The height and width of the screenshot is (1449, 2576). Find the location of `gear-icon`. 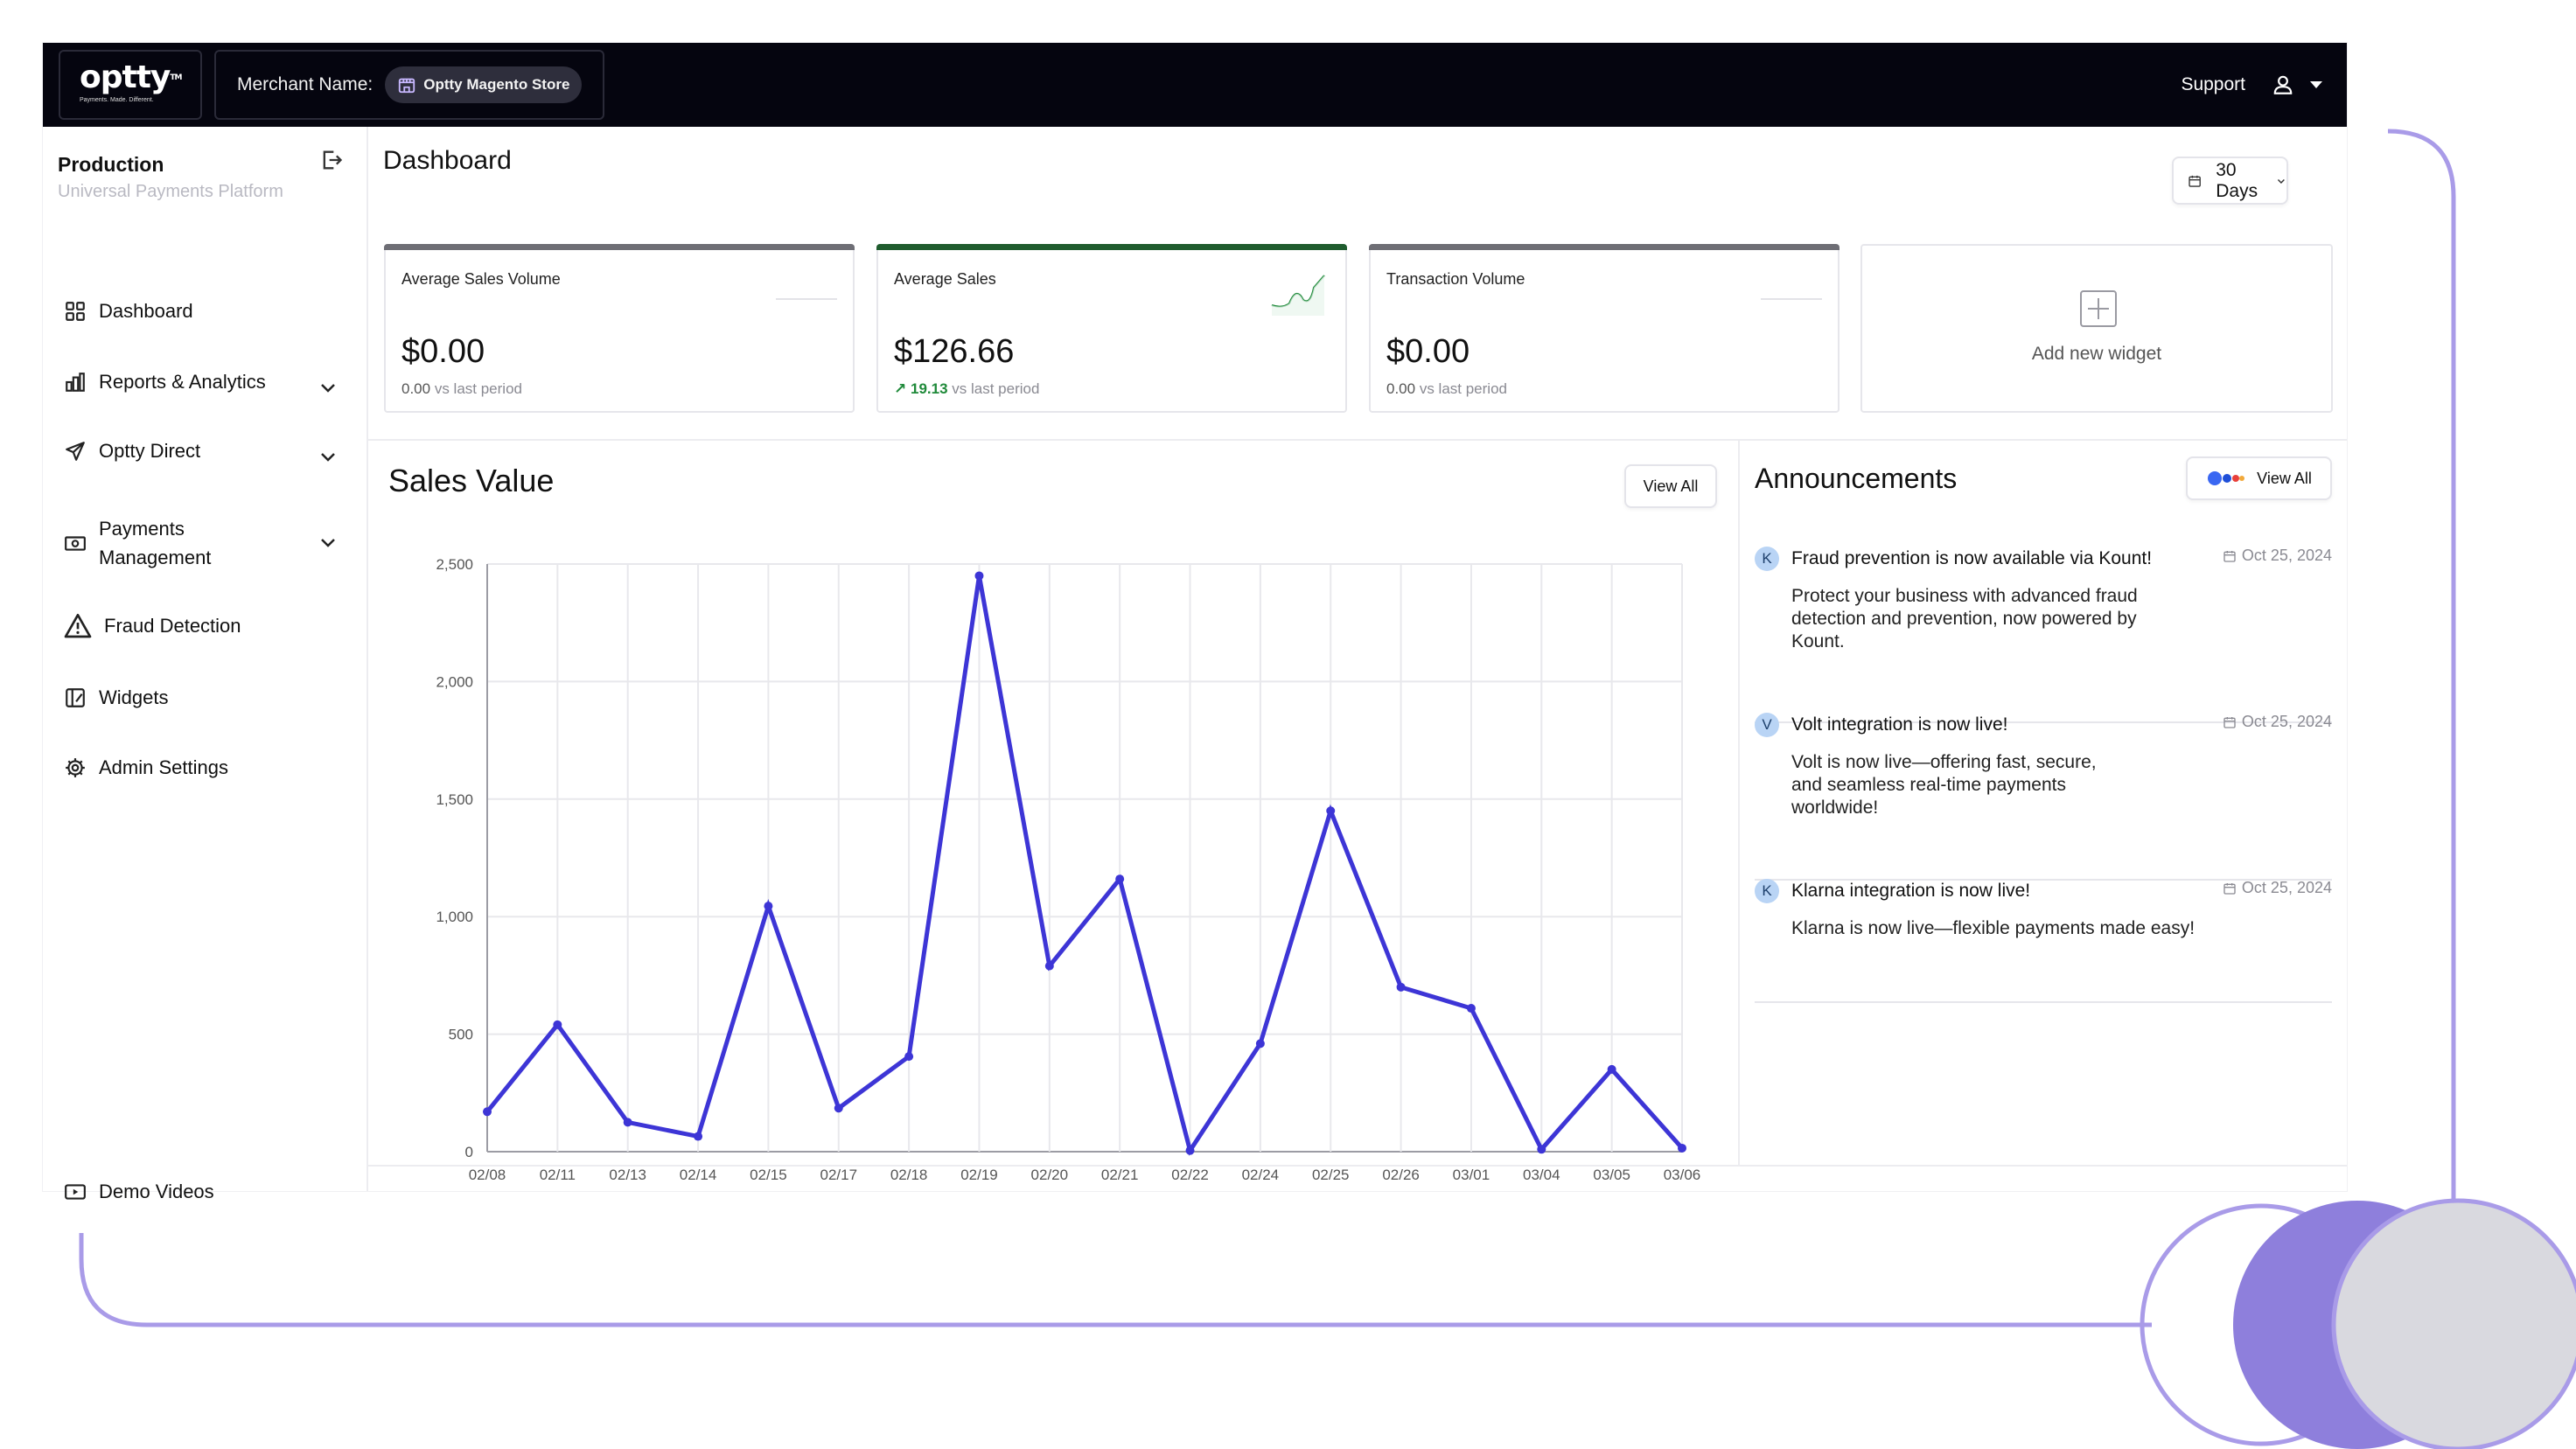

gear-icon is located at coordinates (75, 767).